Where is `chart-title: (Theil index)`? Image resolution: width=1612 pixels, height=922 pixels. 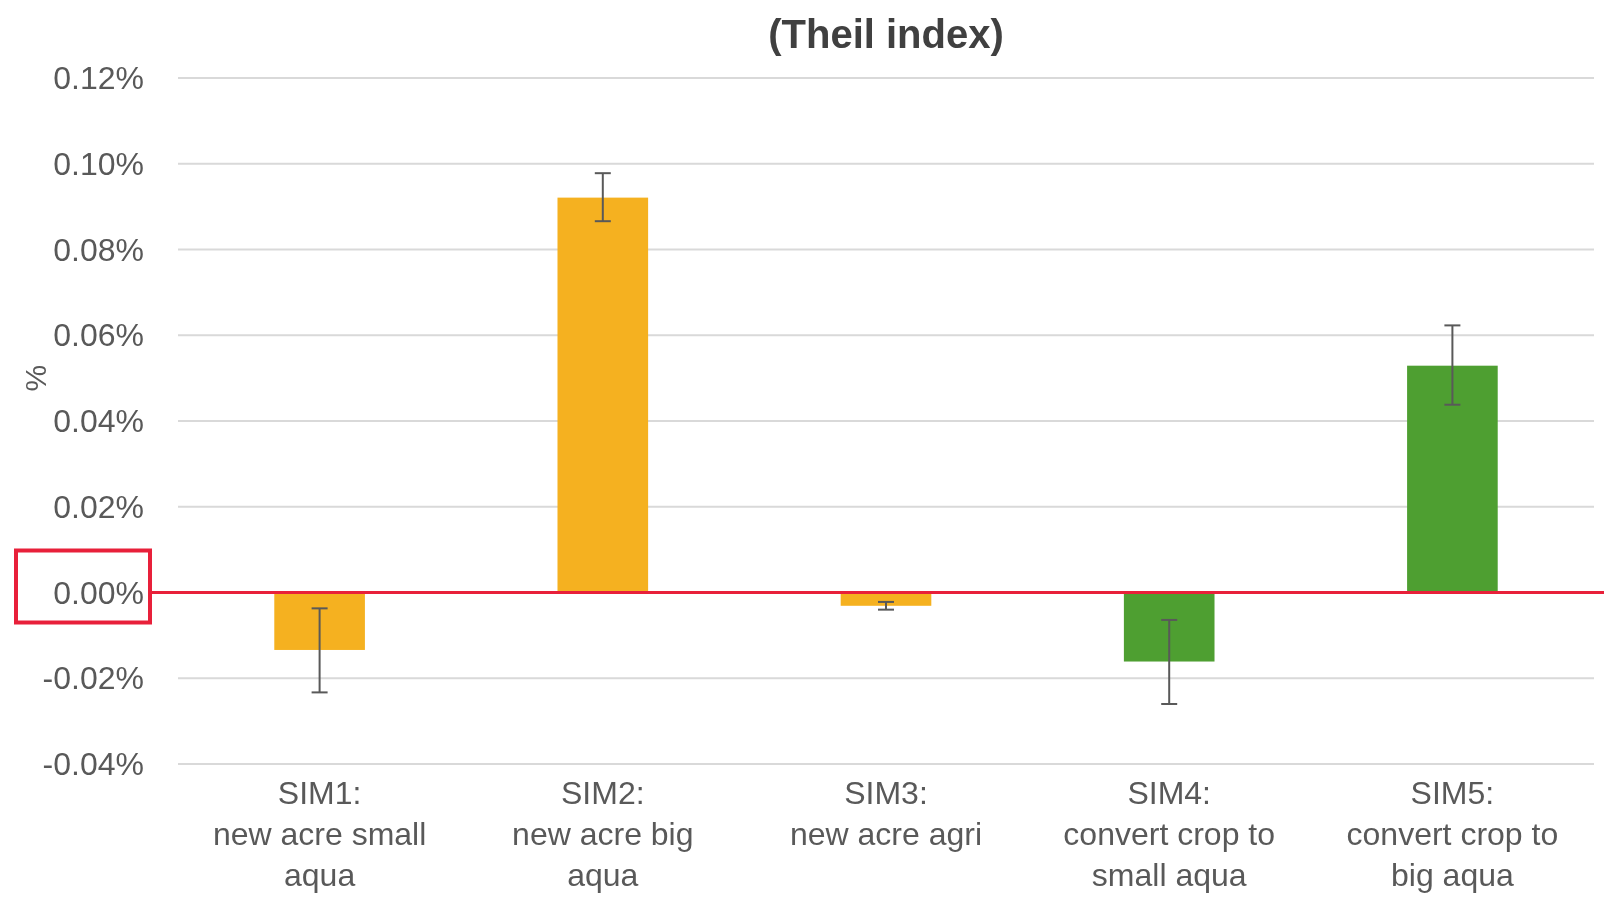
chart-title: (Theil index) is located at coordinates (886, 34).